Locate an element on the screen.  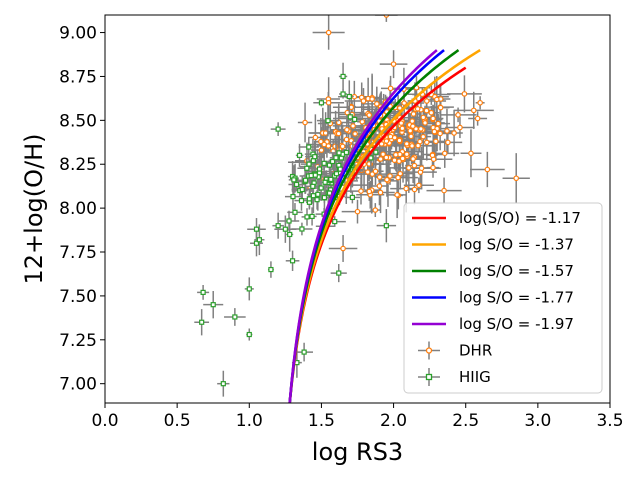
x-tick-label: 2.5 is located at coordinates (465, 421).